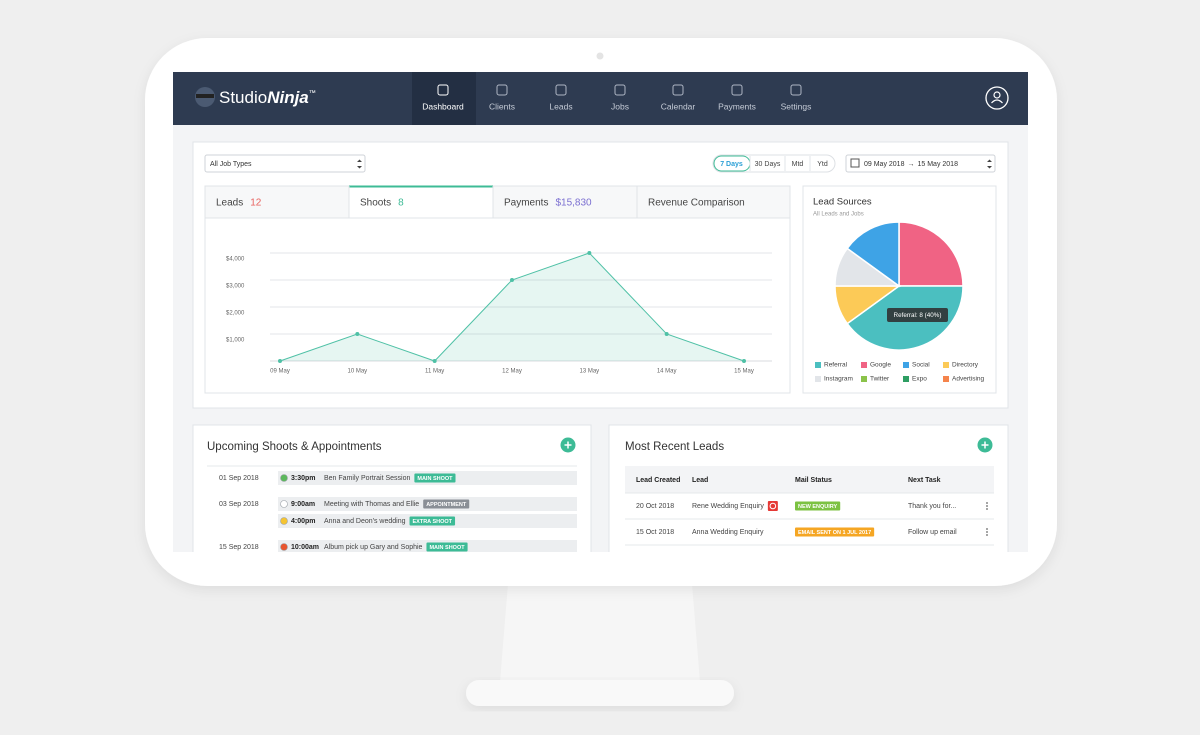 Image resolution: width=1200 pixels, height=735 pixels. Describe the element at coordinates (359, 164) in the screenshot. I see `select-caret` at that location.